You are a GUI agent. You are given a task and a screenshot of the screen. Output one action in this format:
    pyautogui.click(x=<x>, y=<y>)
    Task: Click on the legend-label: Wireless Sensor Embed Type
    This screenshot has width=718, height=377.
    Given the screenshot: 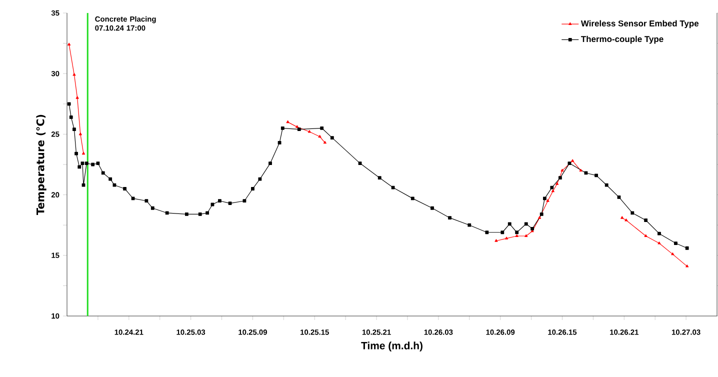 What is the action you would take?
    pyautogui.click(x=639, y=24)
    